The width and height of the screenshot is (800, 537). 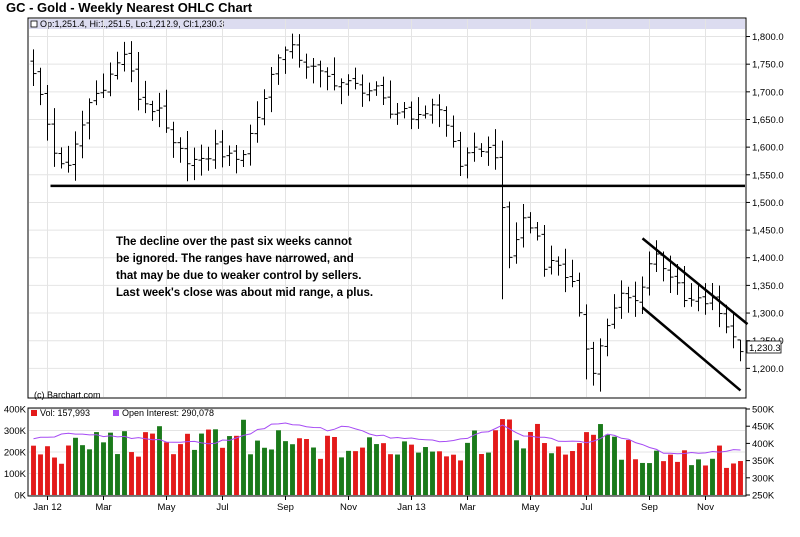 I want to click on volume-legend-swatch, so click(x=34, y=413).